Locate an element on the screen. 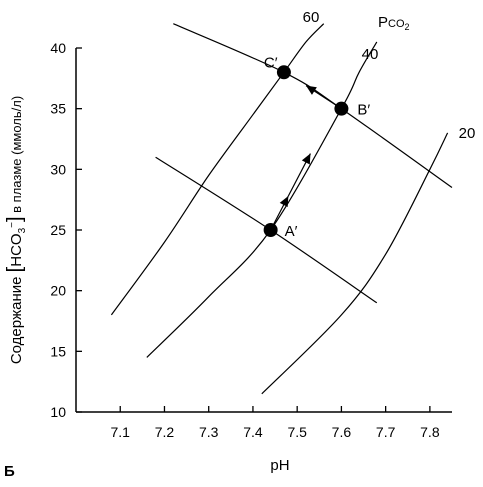 The image size is (483, 487). point-label: B′ is located at coordinates (363, 110).